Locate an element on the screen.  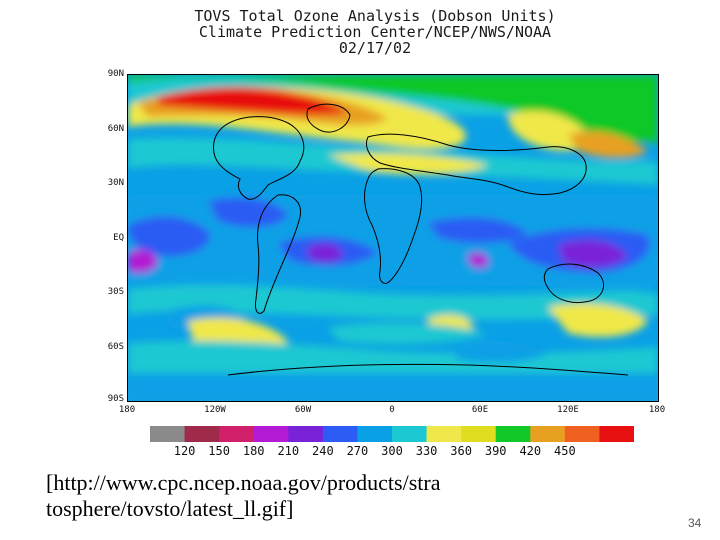
colorbar-label: 300 is located at coordinates (392, 451).